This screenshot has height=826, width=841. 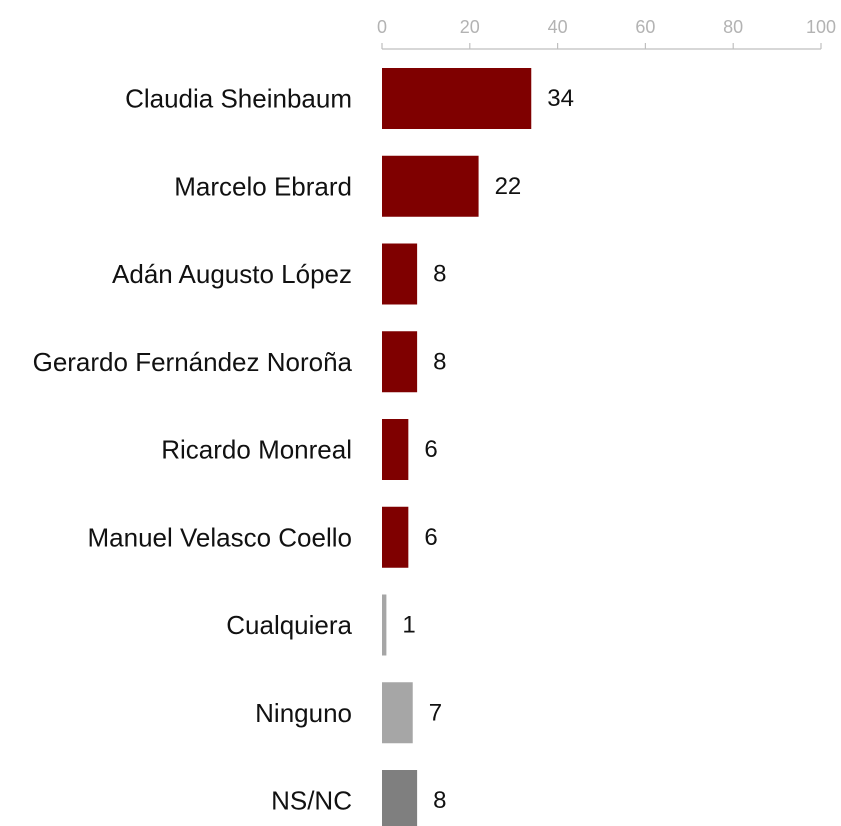 What do you see at coordinates (232, 274) in the screenshot?
I see `category-label: Adán Augusto López` at bounding box center [232, 274].